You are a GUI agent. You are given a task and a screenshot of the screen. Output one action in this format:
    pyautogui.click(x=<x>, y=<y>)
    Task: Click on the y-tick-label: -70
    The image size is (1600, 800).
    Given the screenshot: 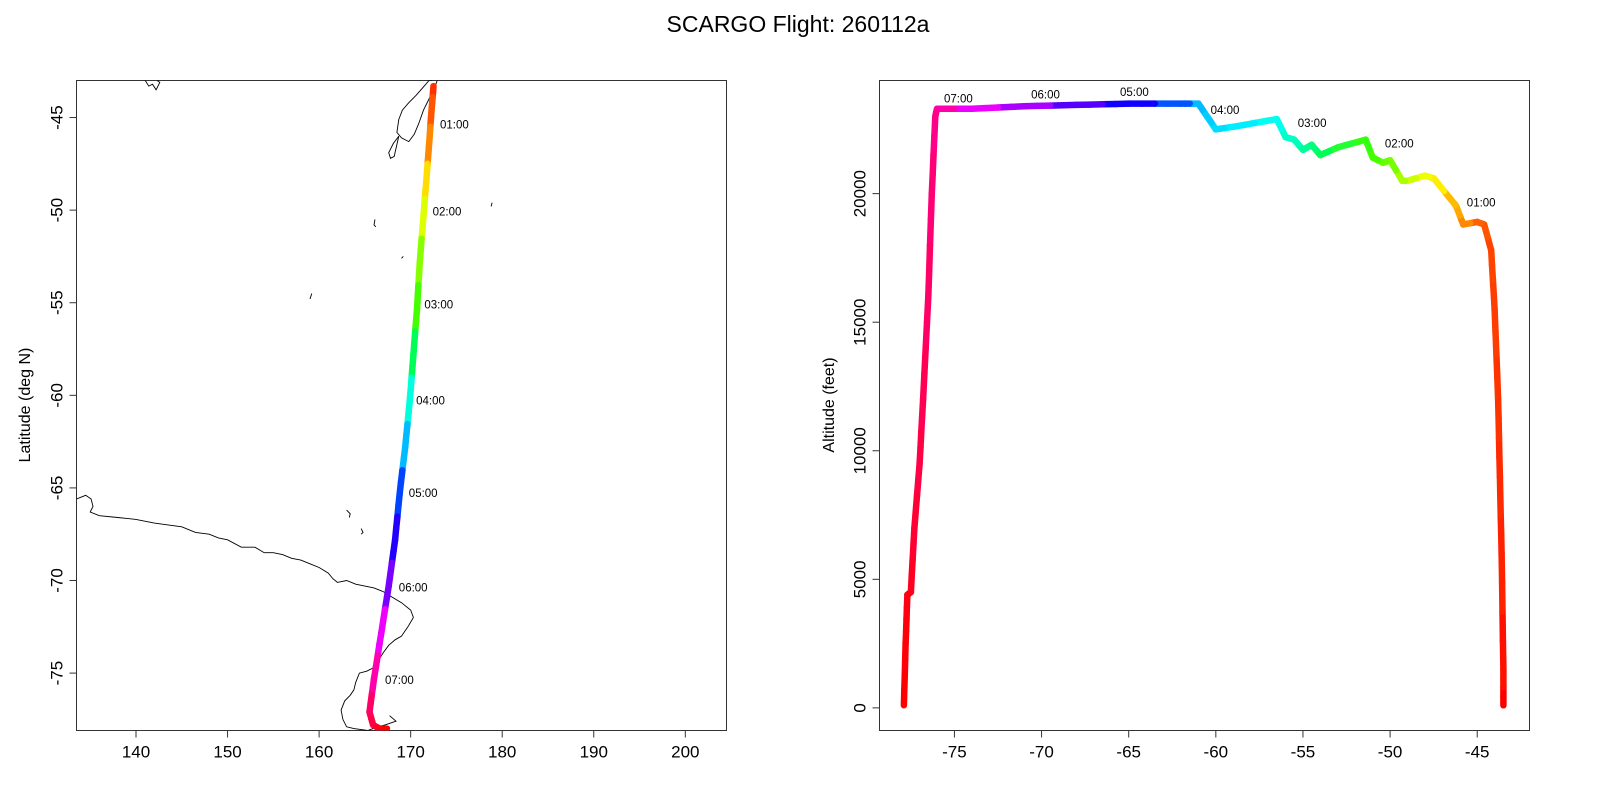 What is the action you would take?
    pyautogui.click(x=57, y=580)
    